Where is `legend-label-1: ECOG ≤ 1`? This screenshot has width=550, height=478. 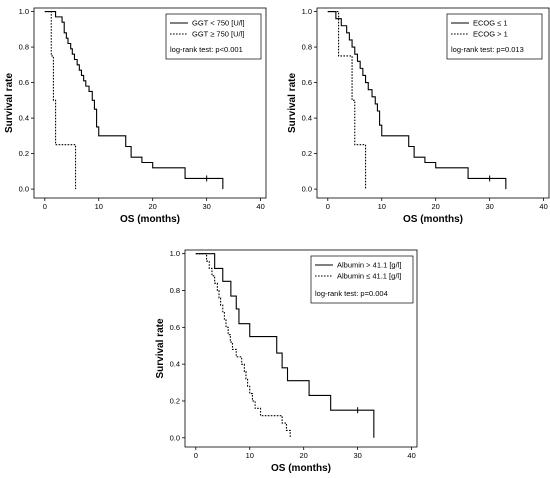 legend-label-1: ECOG ≤ 1 is located at coordinates (490, 23).